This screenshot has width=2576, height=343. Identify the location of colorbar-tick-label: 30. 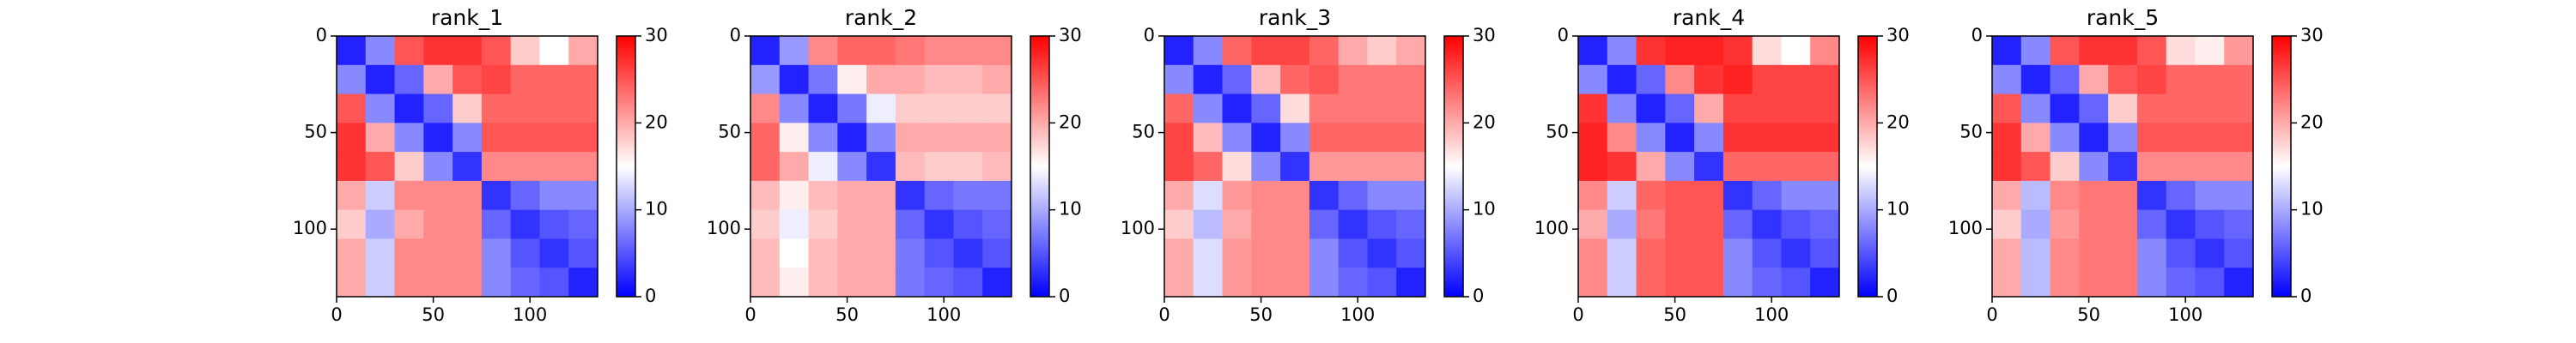
(2312, 35).